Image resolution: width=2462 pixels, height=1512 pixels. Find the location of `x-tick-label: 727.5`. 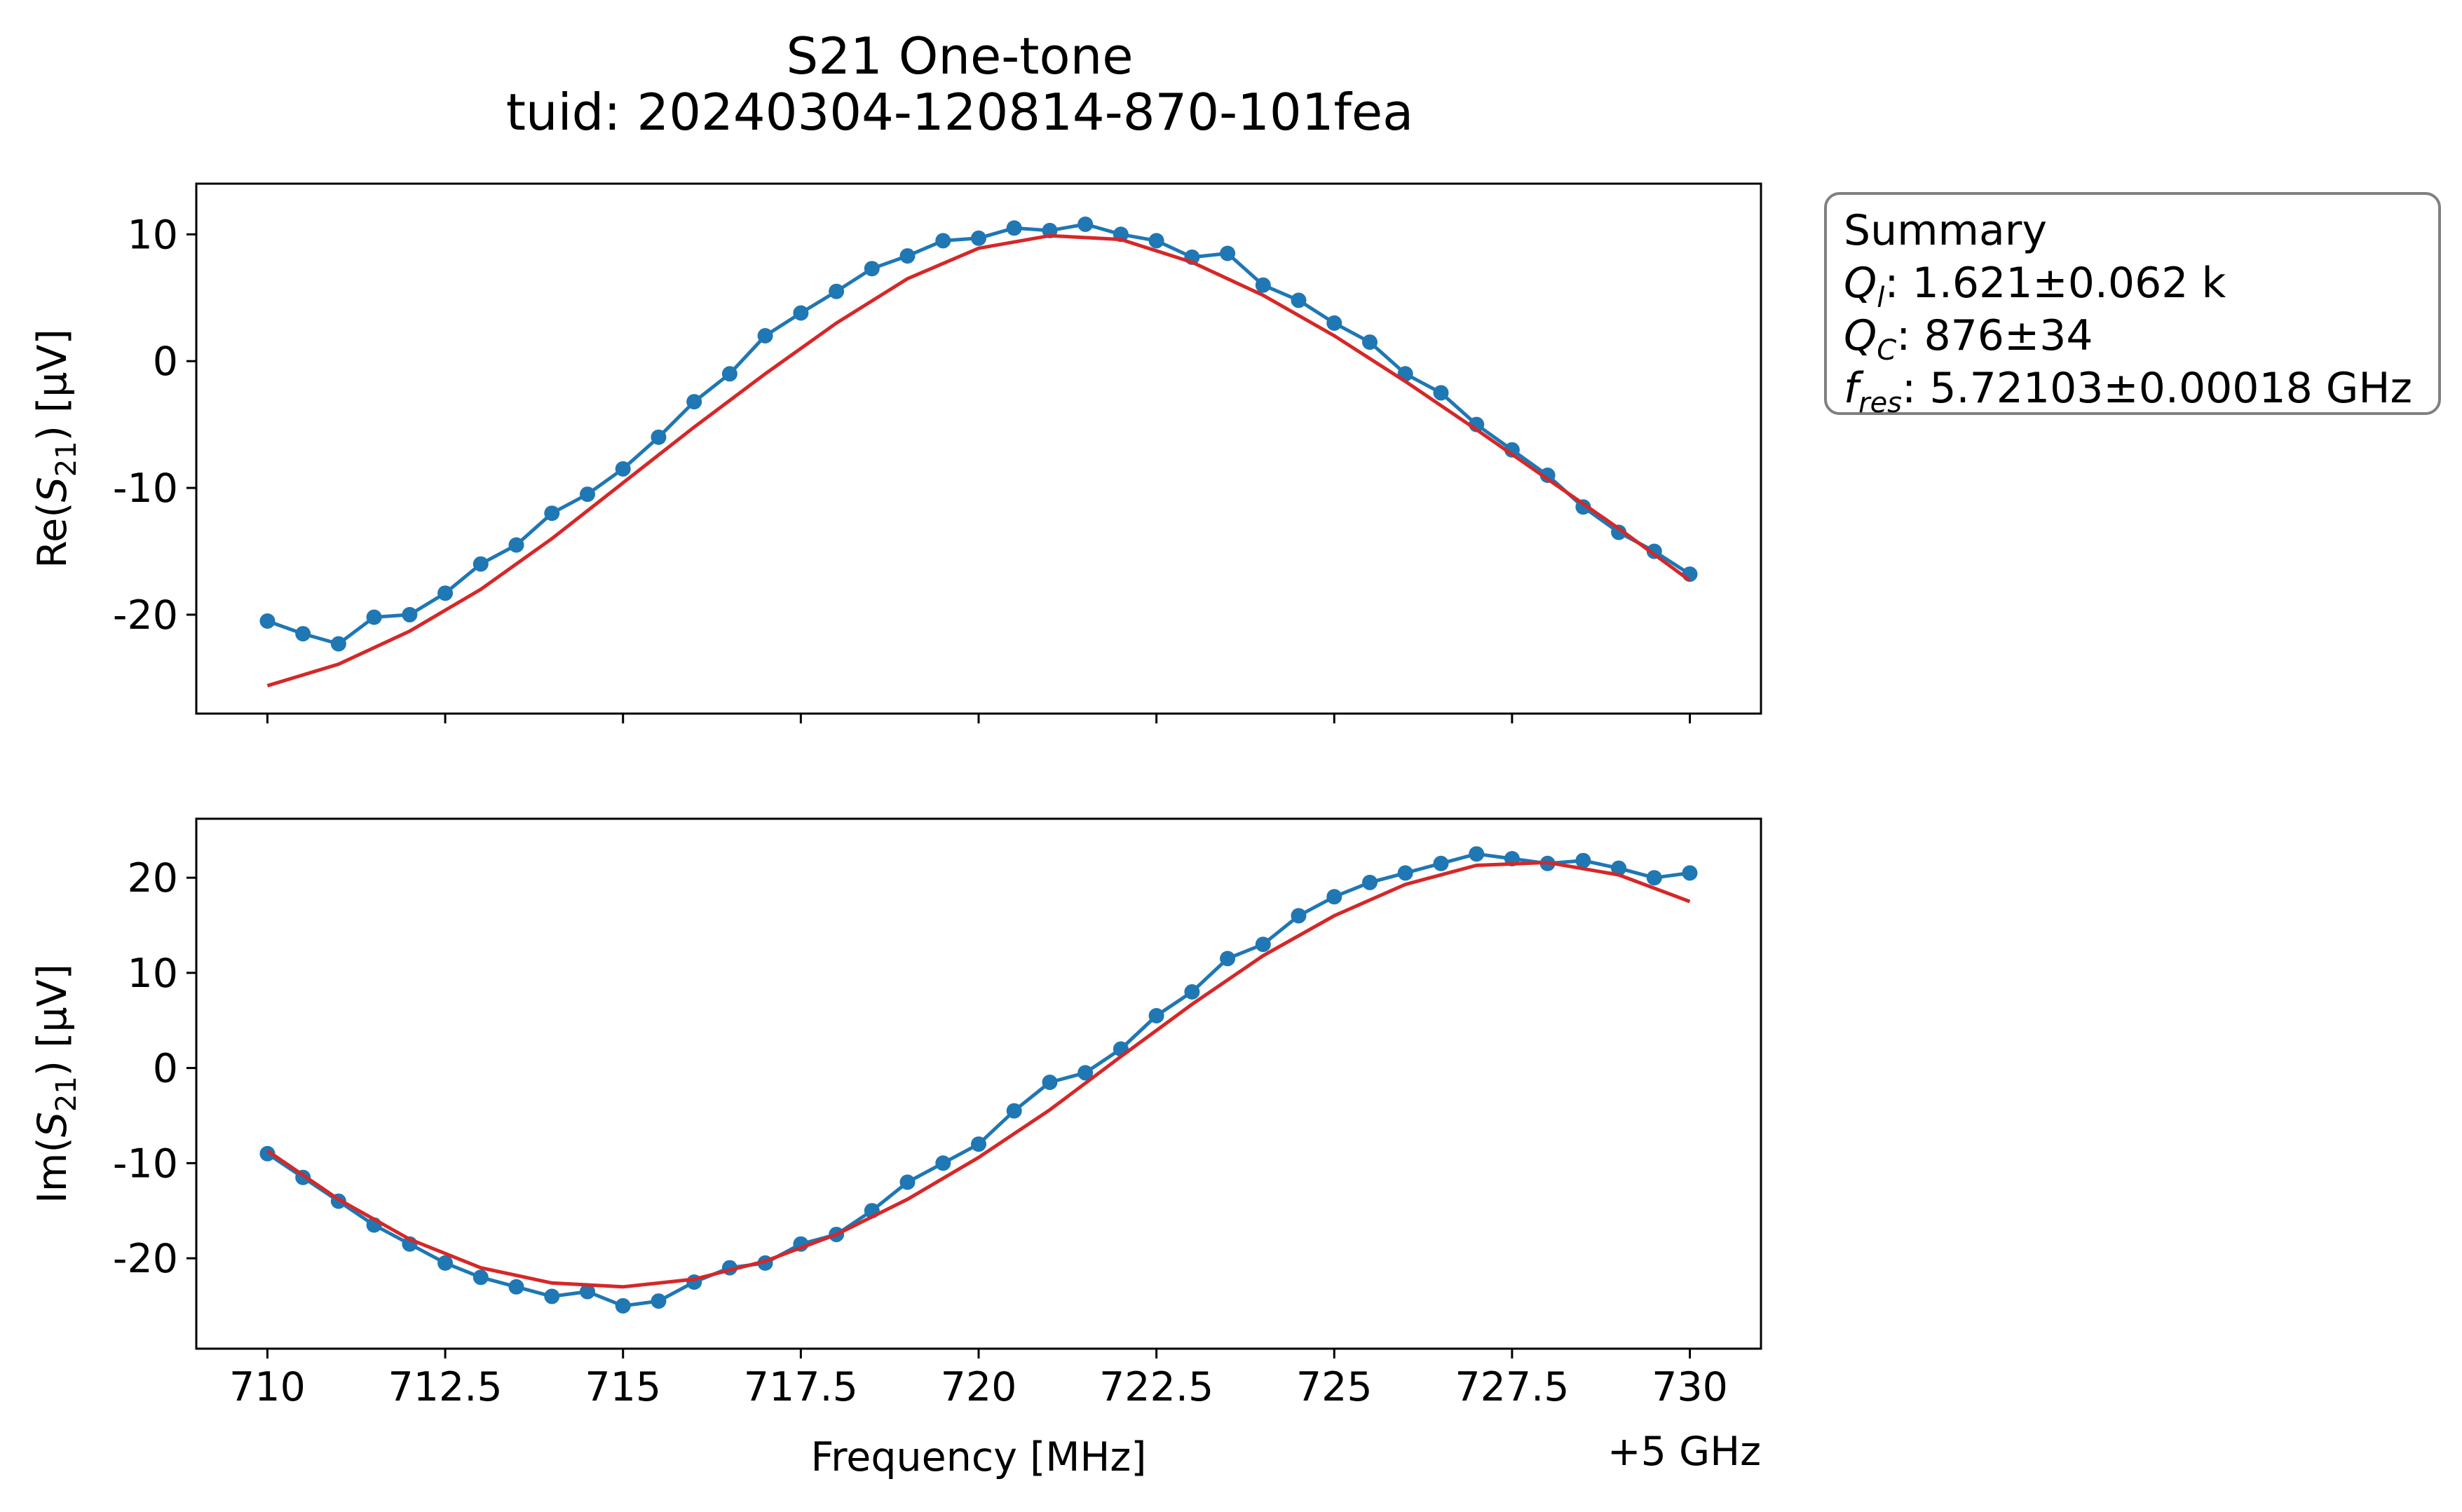

x-tick-label: 727.5 is located at coordinates (1512, 1387).